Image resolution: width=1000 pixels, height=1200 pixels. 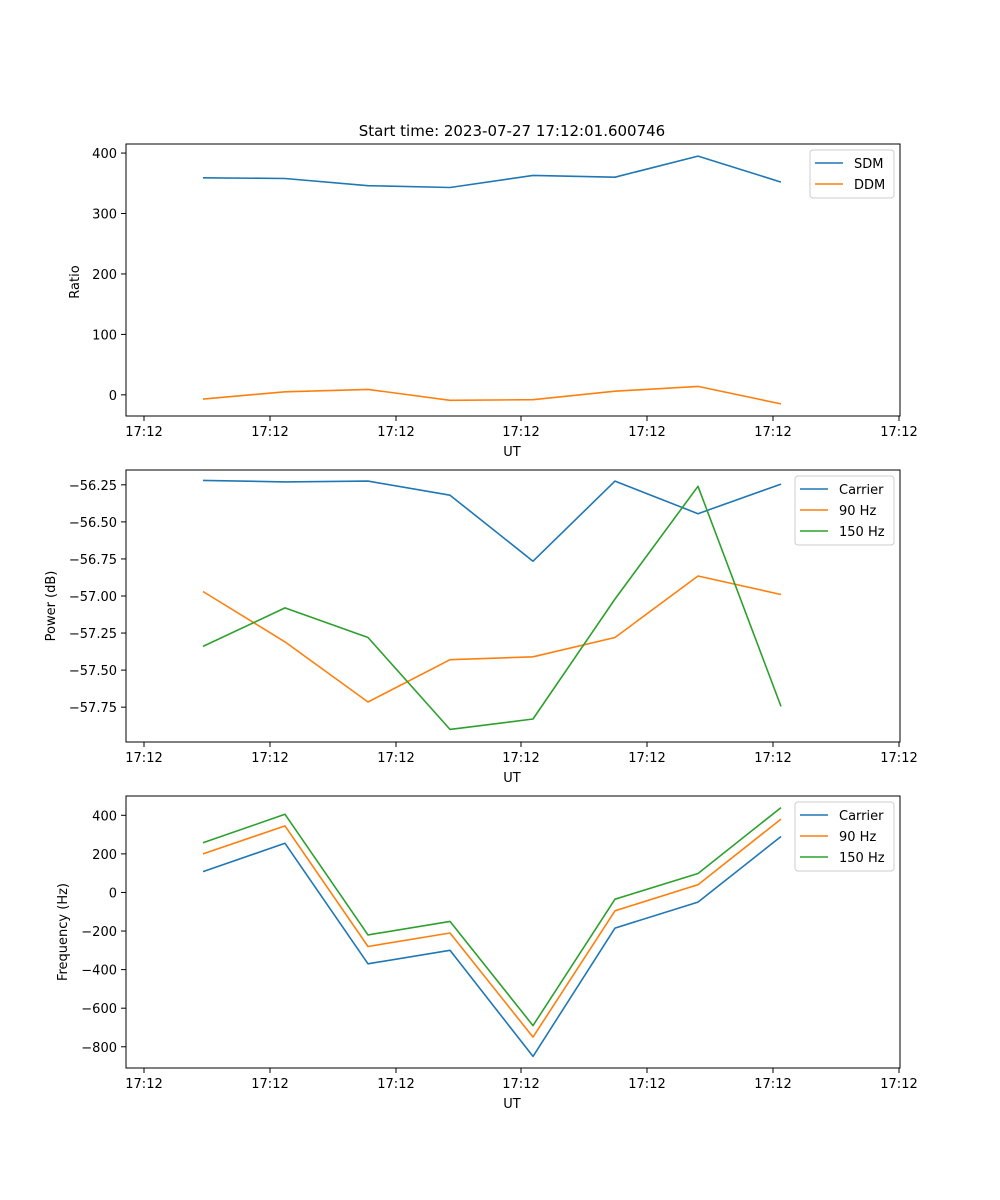 What do you see at coordinates (869, 185) in the screenshot?
I see `legend-label: DDM` at bounding box center [869, 185].